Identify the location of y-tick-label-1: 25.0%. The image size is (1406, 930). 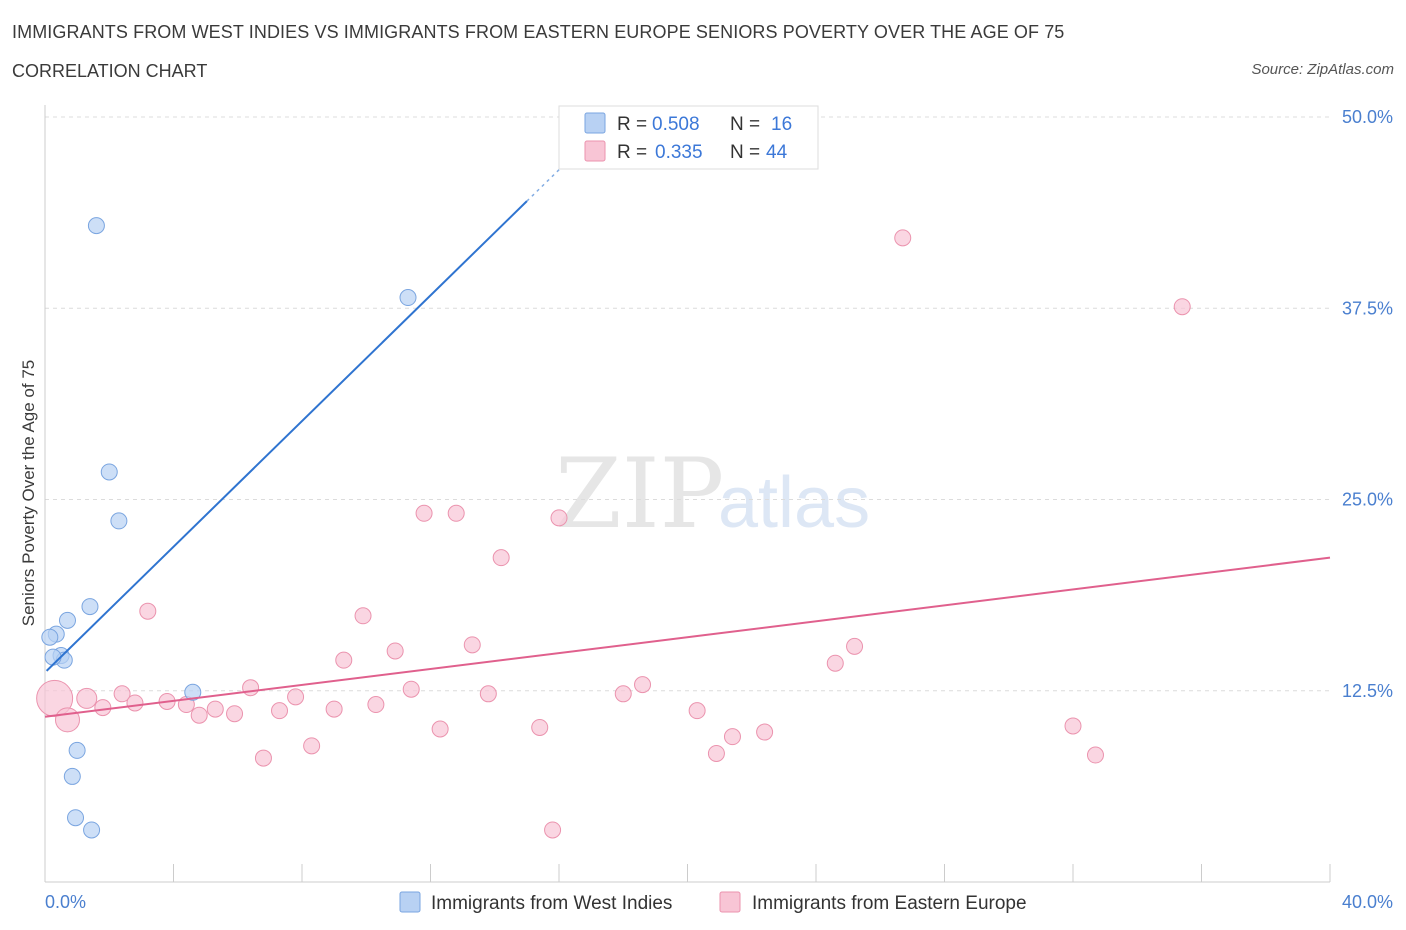
(1367, 500).